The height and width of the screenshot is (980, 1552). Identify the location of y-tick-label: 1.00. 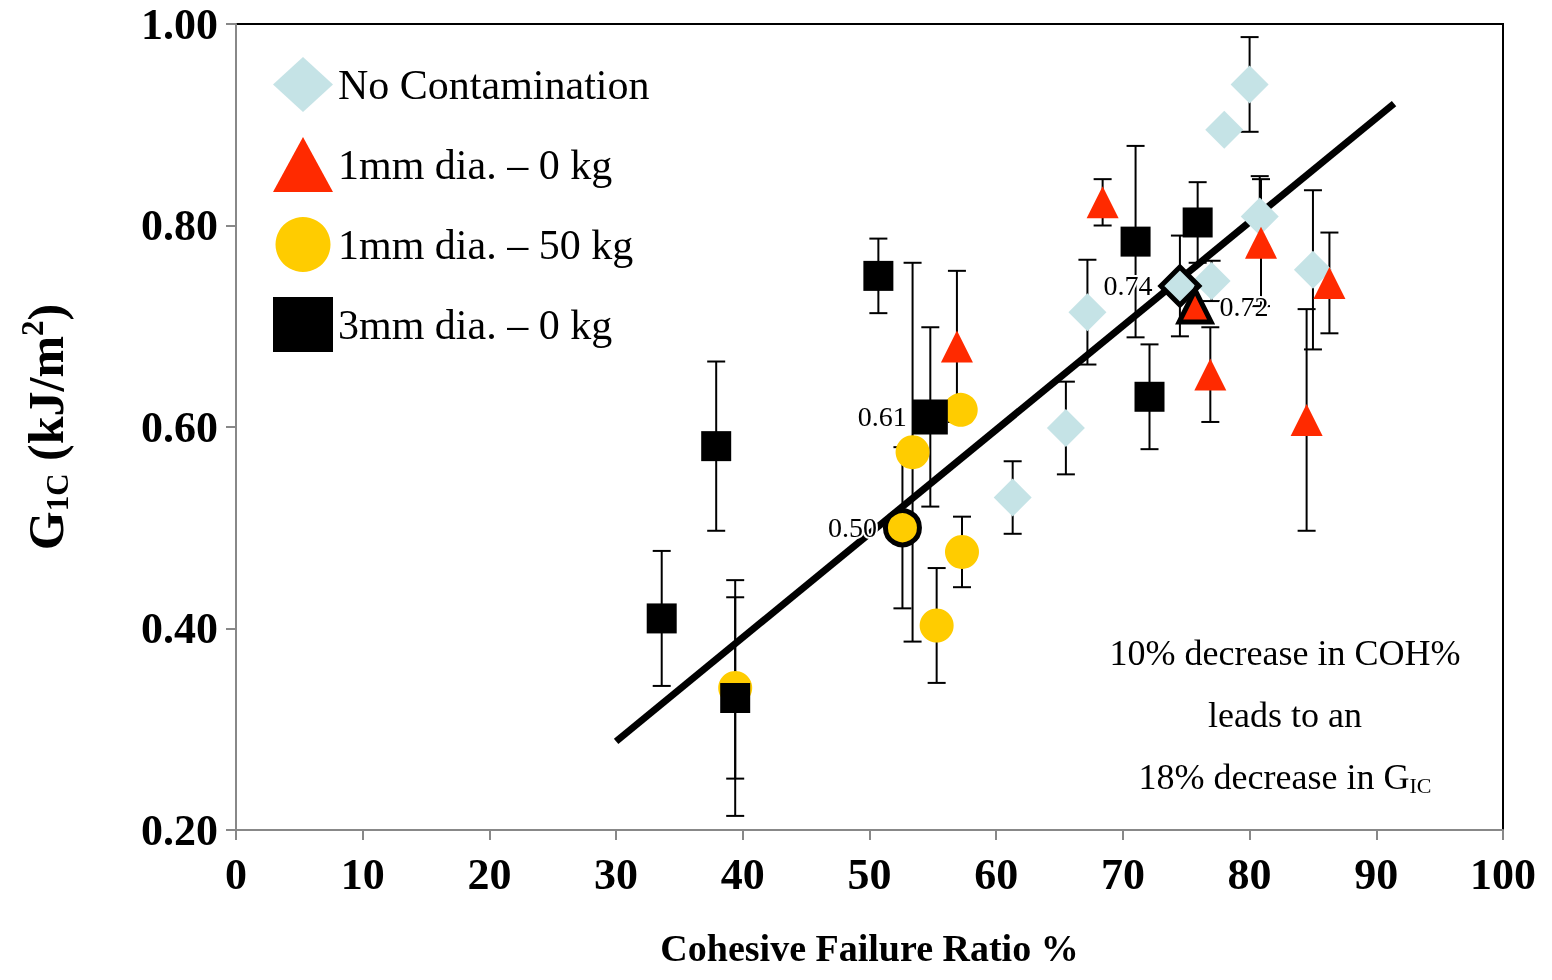
(179, 24).